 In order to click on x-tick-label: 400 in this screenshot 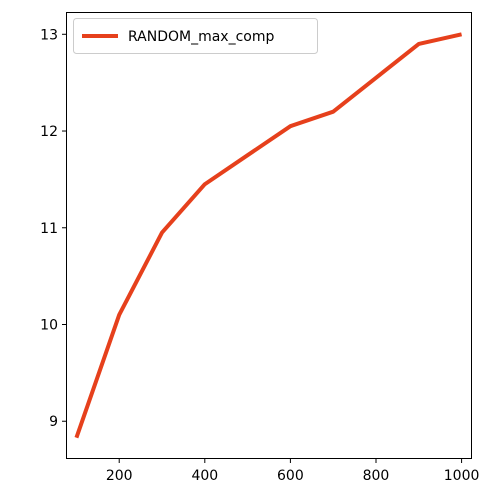, I will do `click(204, 476)`.